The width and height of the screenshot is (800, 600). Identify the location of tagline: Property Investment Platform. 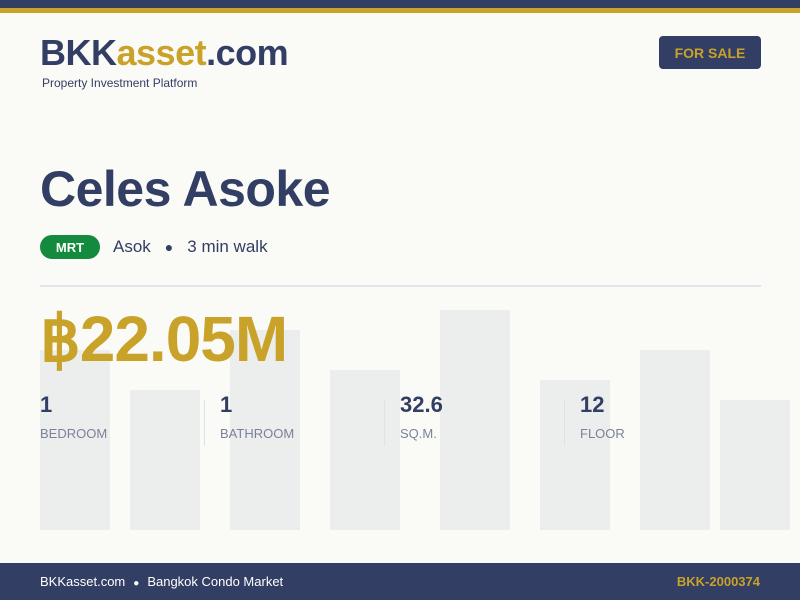
(120, 83).